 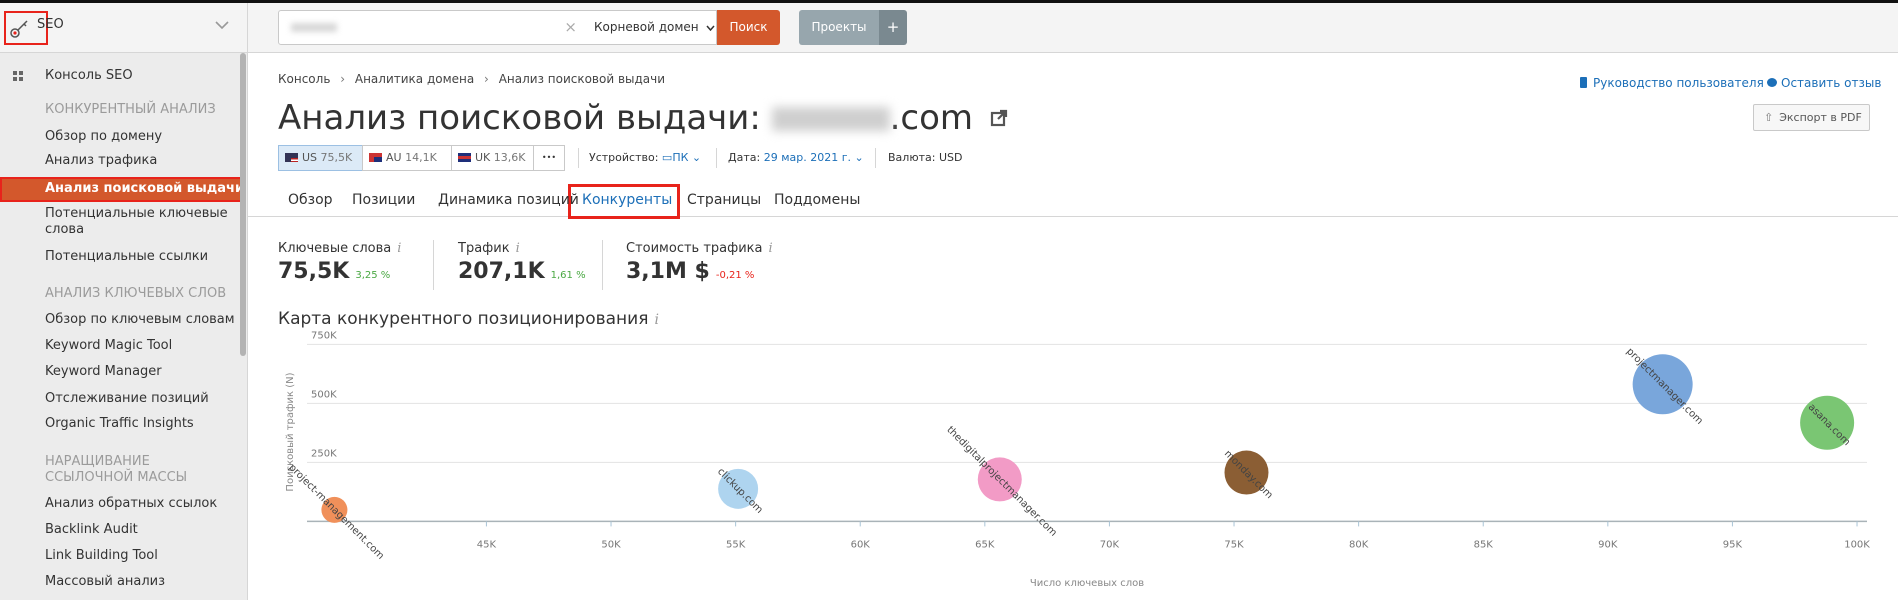 I want to click on stat-label: Стоимость трафика i, so click(x=699, y=248).